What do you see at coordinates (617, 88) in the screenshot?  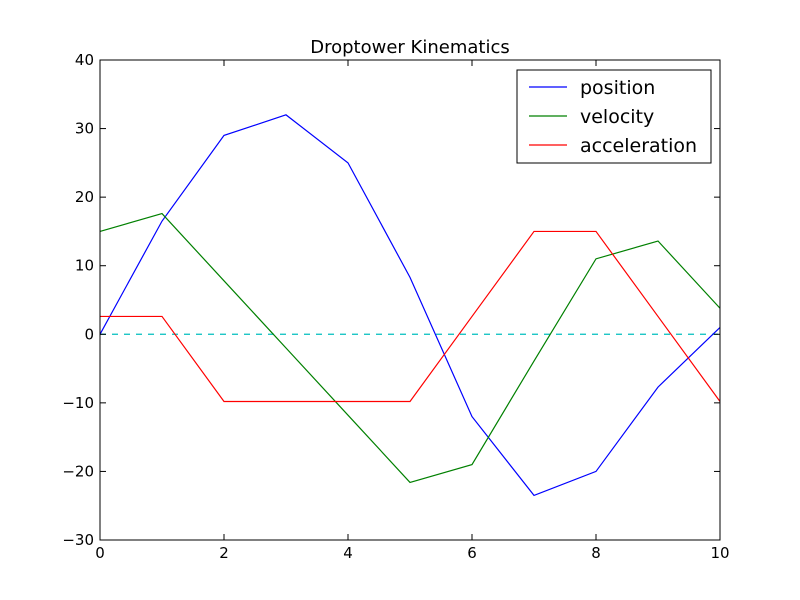 I see `legend-label-position: position` at bounding box center [617, 88].